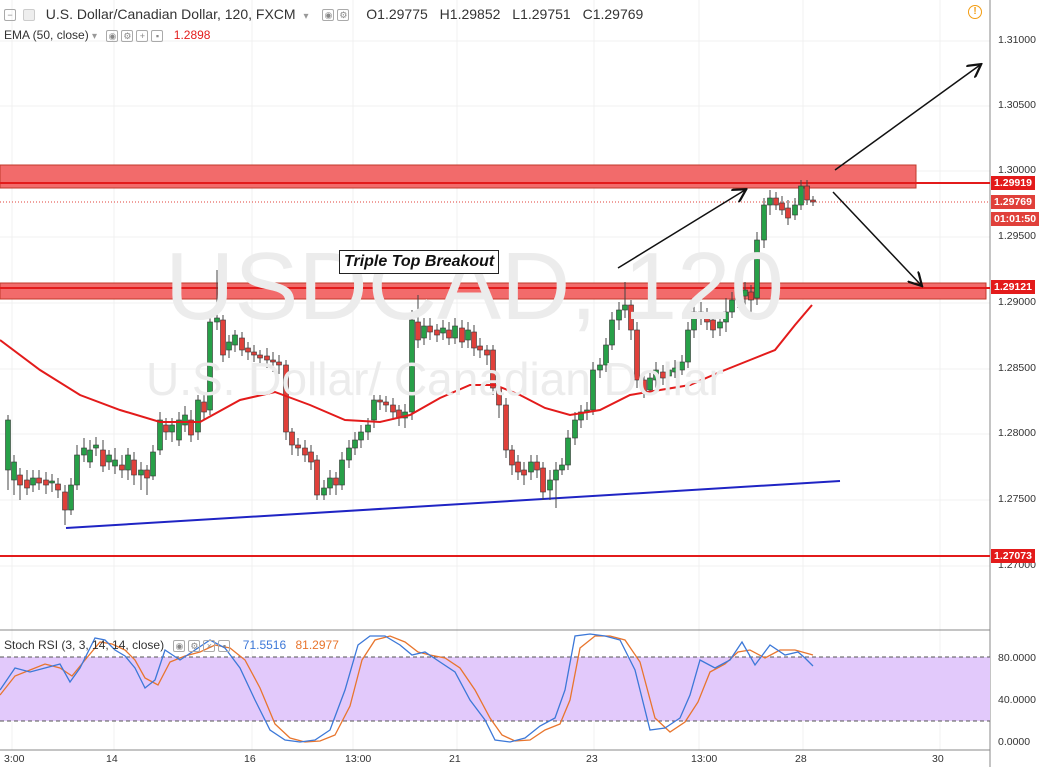 The width and height of the screenshot is (1042, 767). What do you see at coordinates (28, 15) in the screenshot?
I see `symbol-color-icon` at bounding box center [28, 15].